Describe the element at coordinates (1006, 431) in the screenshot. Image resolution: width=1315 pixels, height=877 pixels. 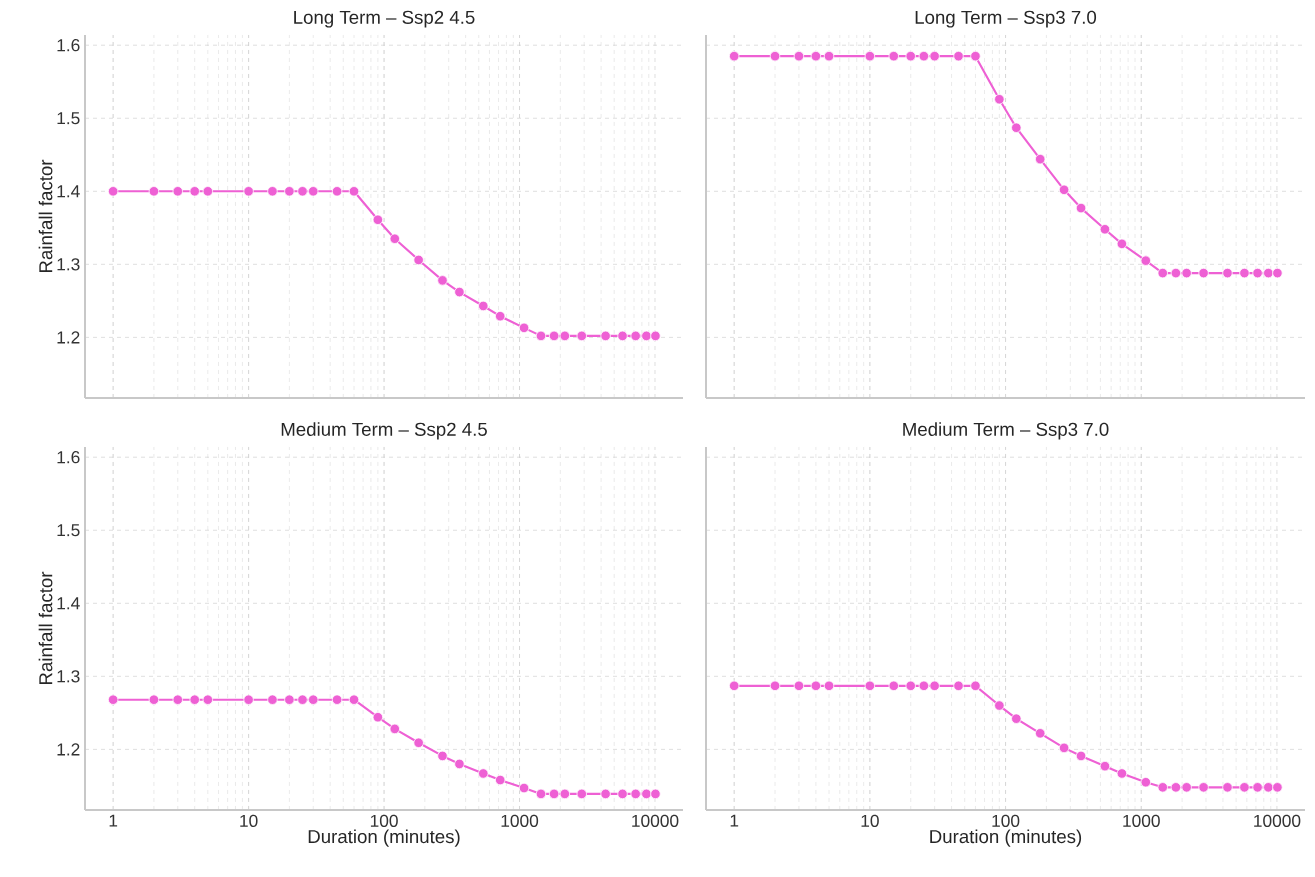
I see `chart-title: Medium Term – Ssp3 7.0` at that location.